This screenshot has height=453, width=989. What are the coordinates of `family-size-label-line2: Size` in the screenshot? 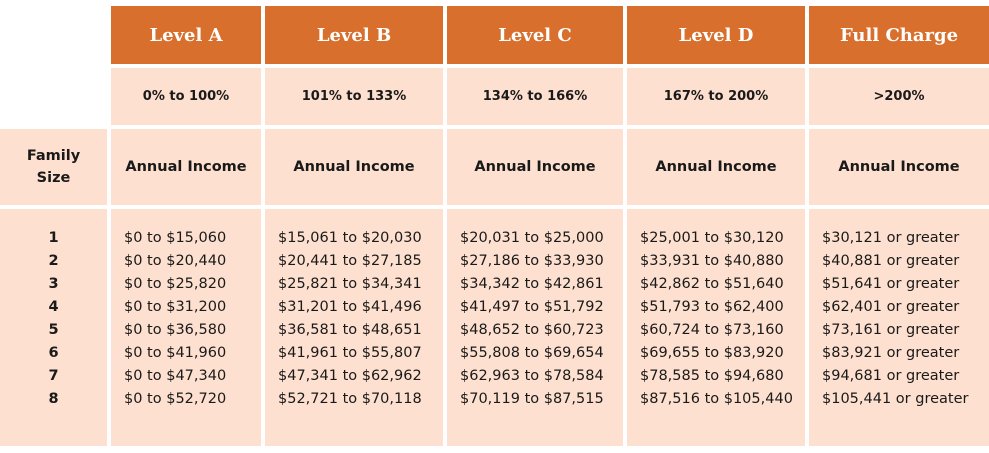 It's located at (53, 178).